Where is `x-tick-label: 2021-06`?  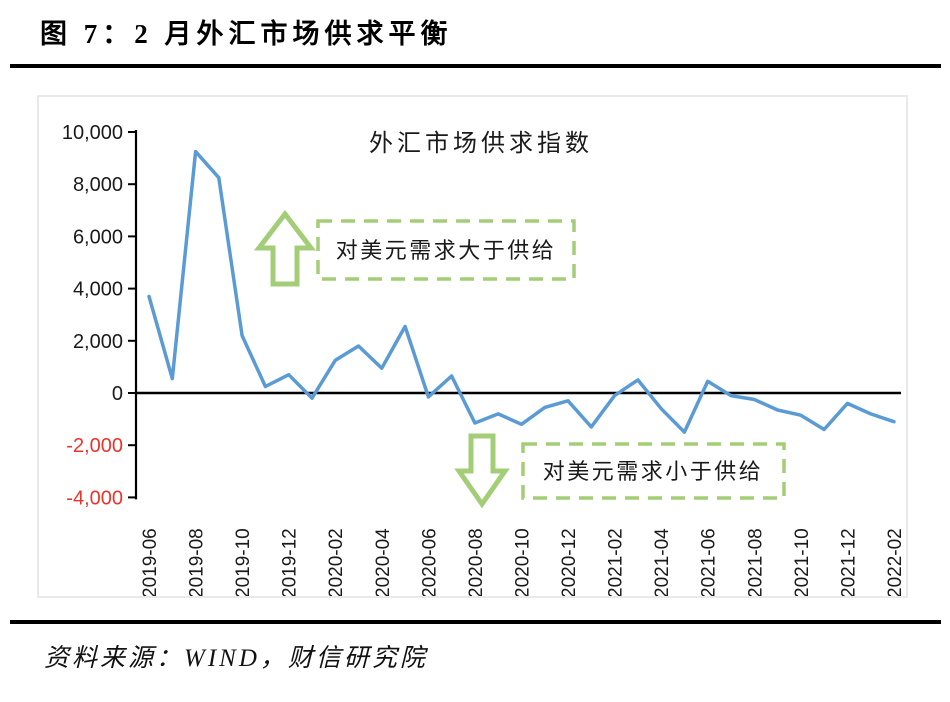 x-tick-label: 2021-06 is located at coordinates (709, 562).